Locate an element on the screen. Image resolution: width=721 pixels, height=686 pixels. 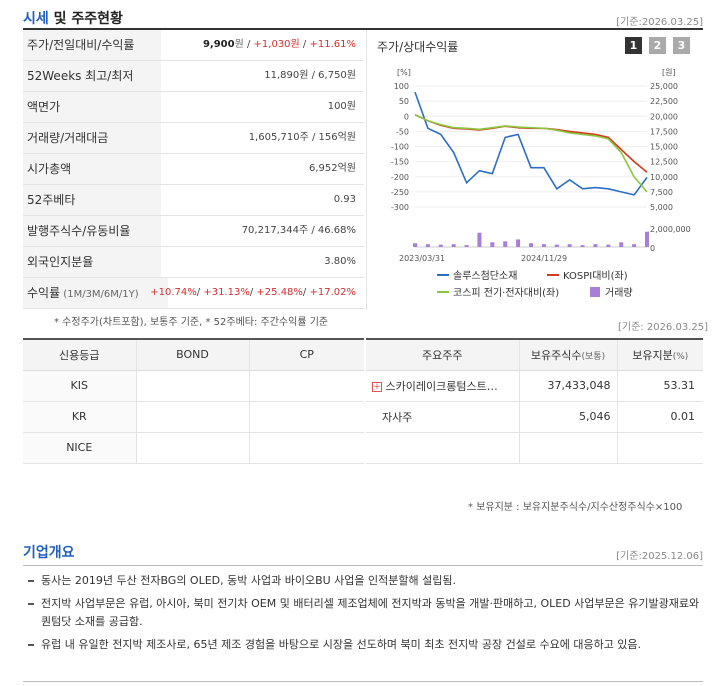
left-tick-label: -200 is located at coordinates (400, 177).